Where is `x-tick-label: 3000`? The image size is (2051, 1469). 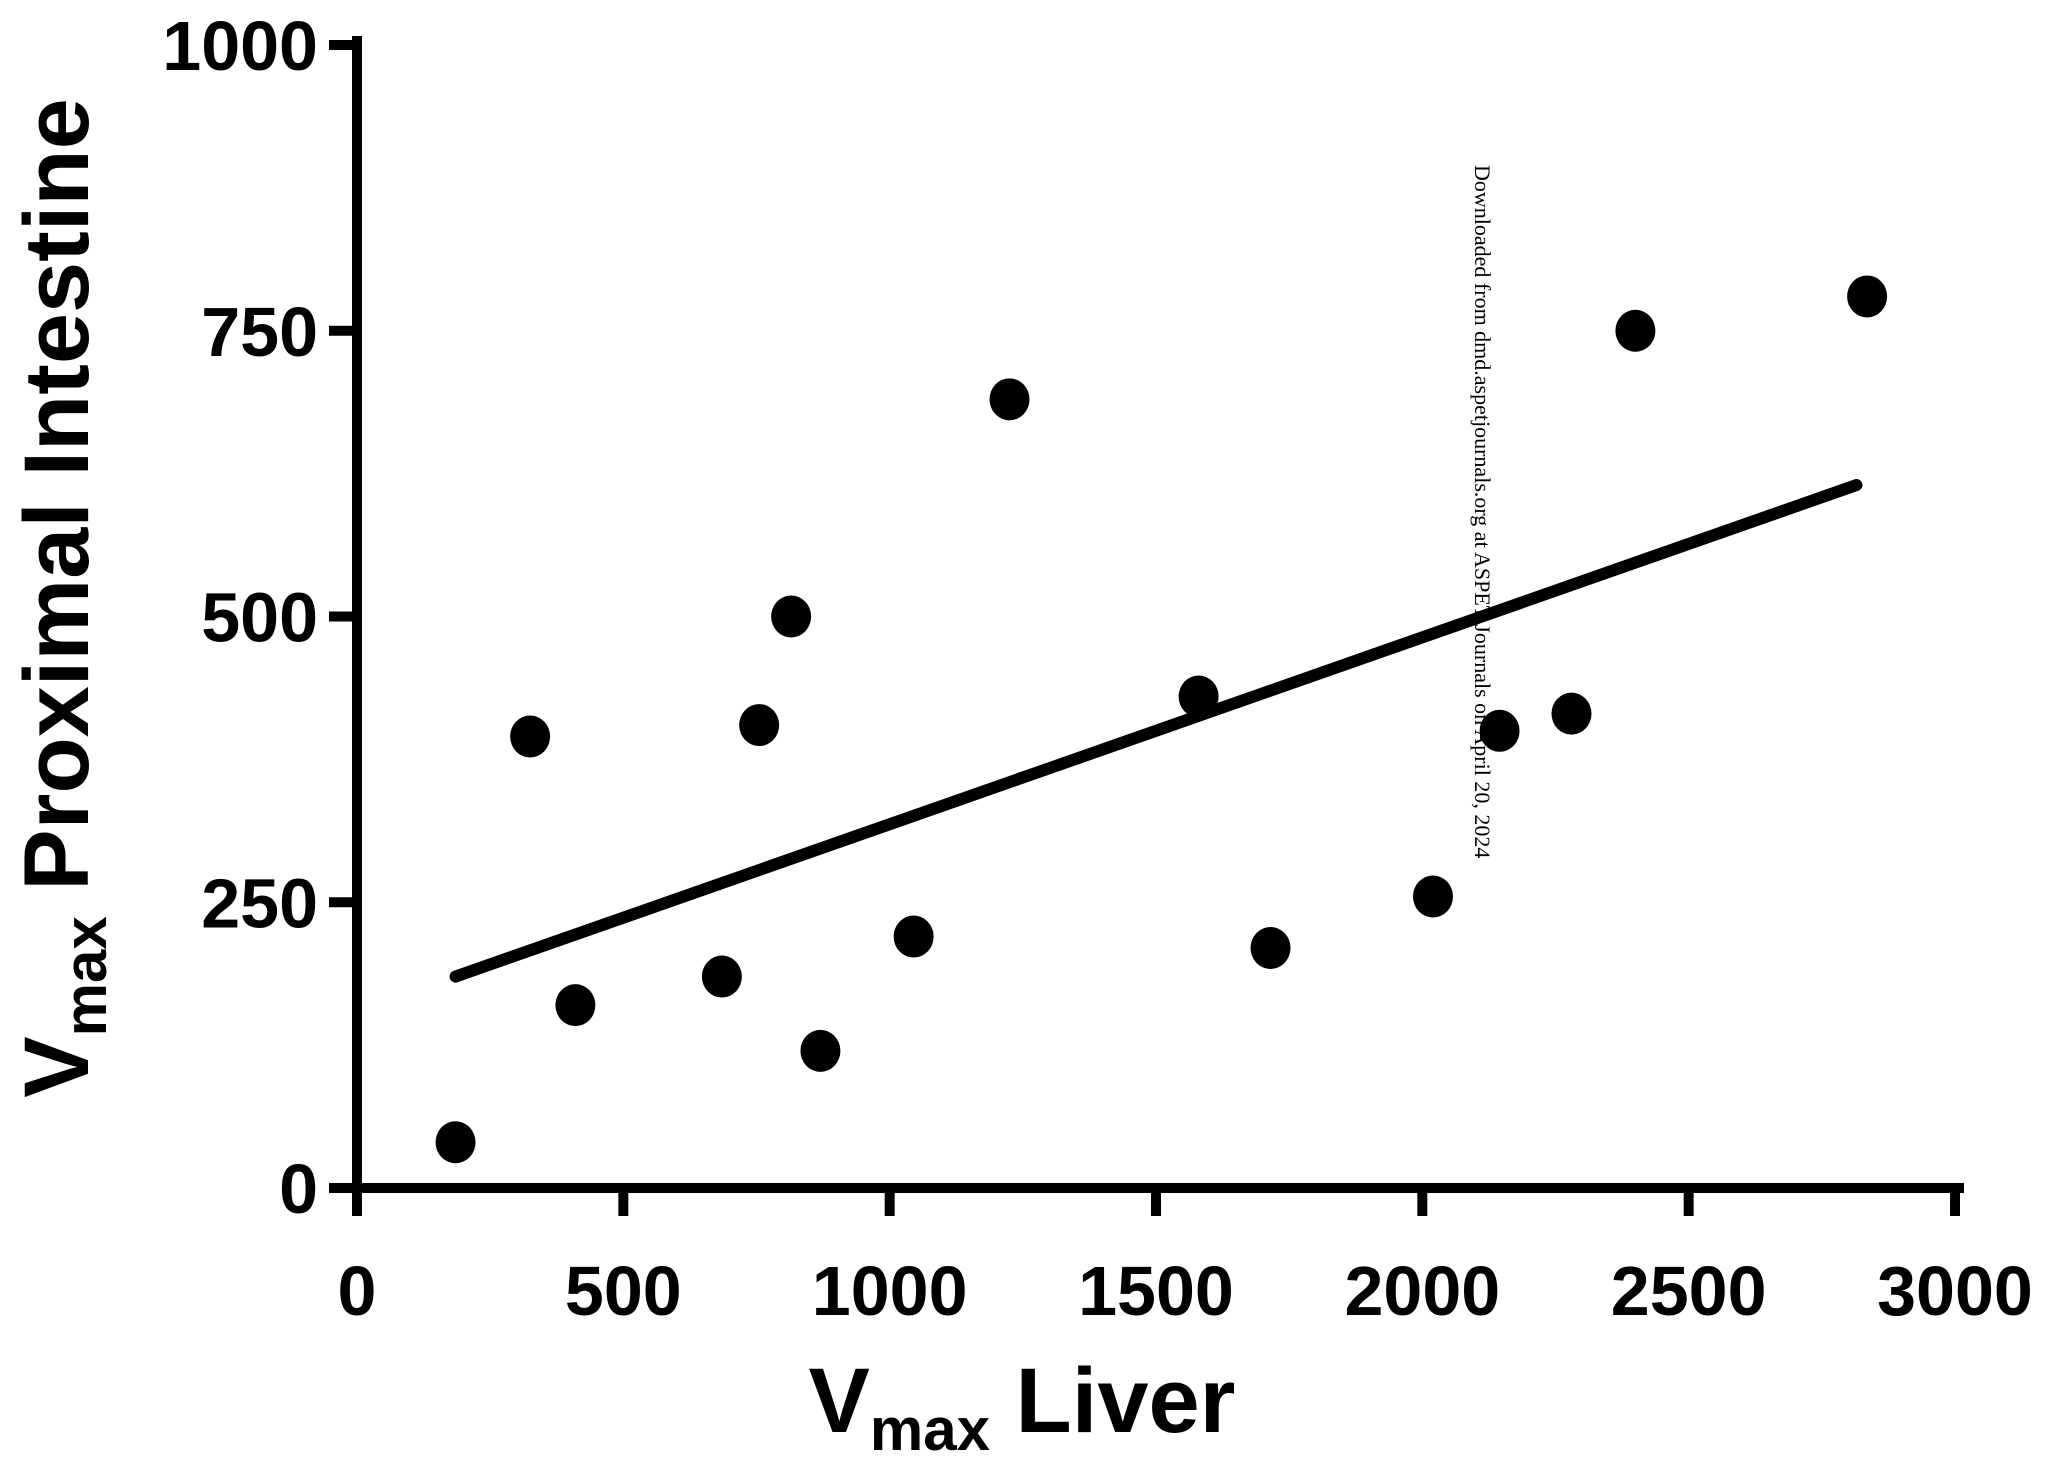 x-tick-label: 3000 is located at coordinates (1955, 1291).